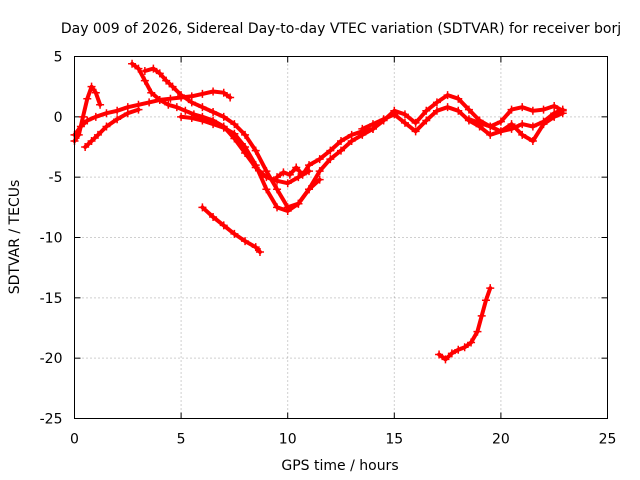  I want to click on y-tick-label: 0, so click(58, 118).